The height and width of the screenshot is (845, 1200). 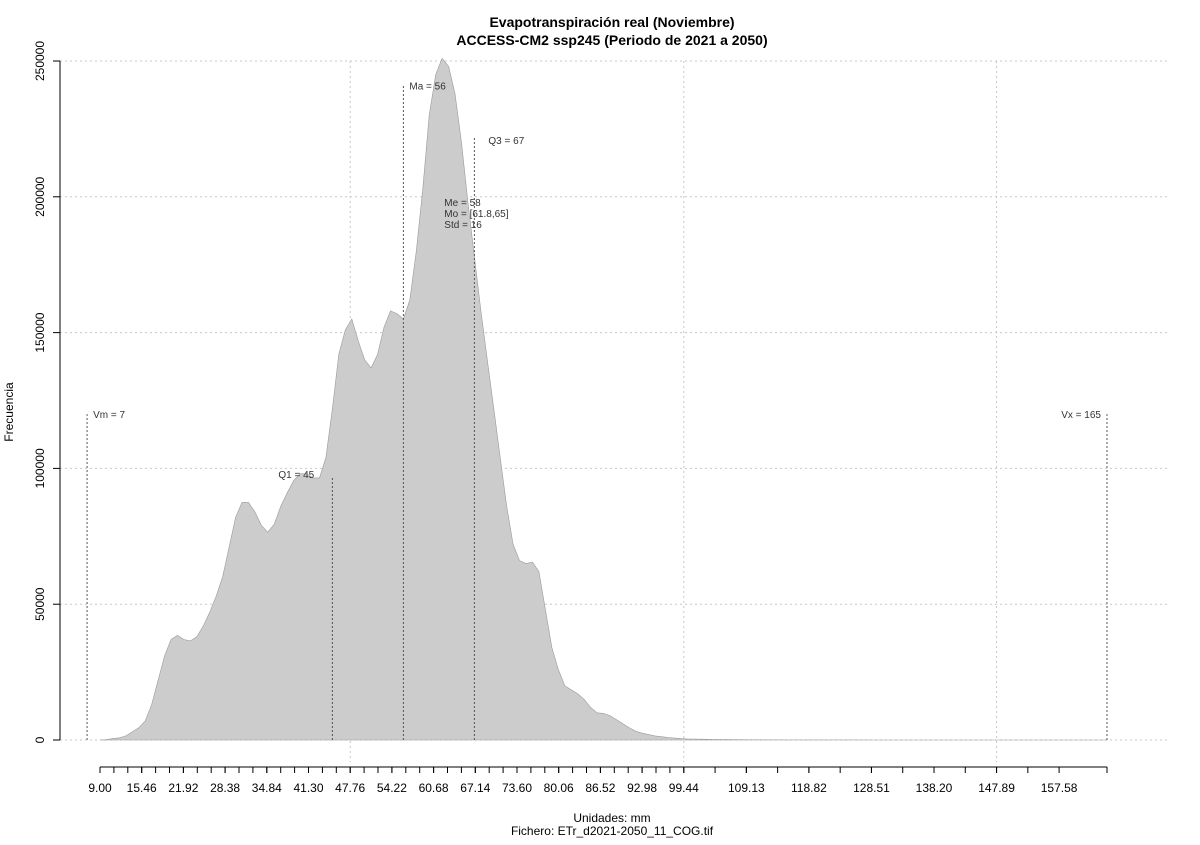 What do you see at coordinates (40, 739) in the screenshot?
I see `y-tick-label: 0` at bounding box center [40, 739].